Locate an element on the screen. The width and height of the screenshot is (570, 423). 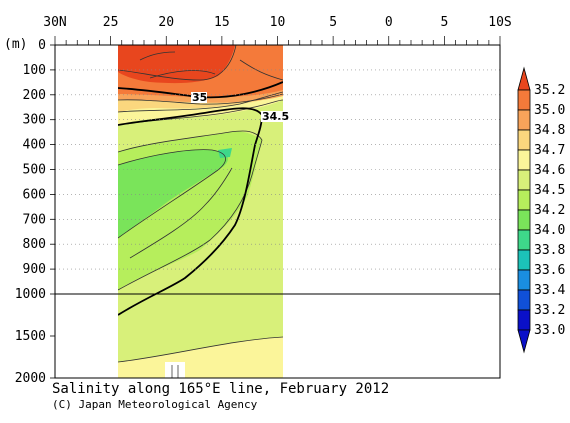
colorbar-level-label: 34.0 is located at coordinates (549, 230).